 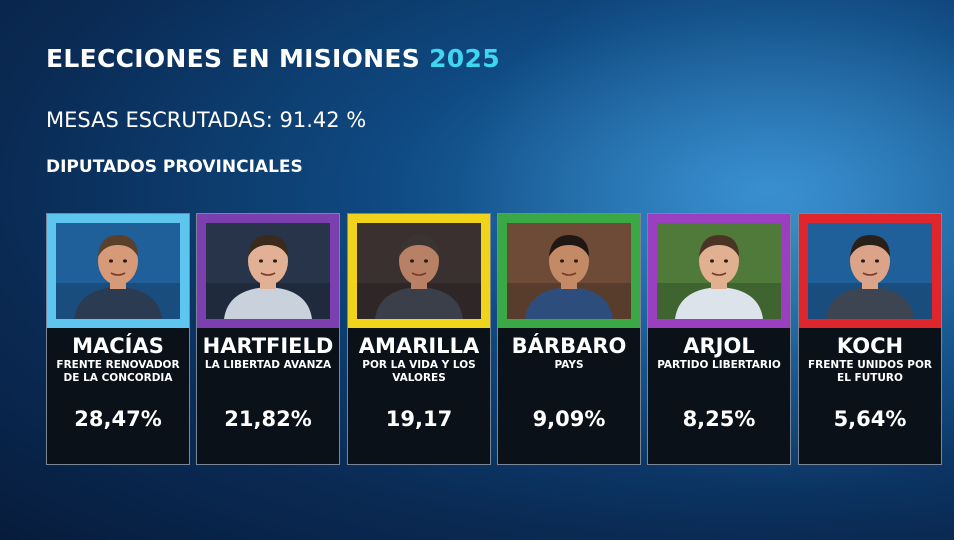 I want to click on vote-percentage: 19,17, so click(x=419, y=419).